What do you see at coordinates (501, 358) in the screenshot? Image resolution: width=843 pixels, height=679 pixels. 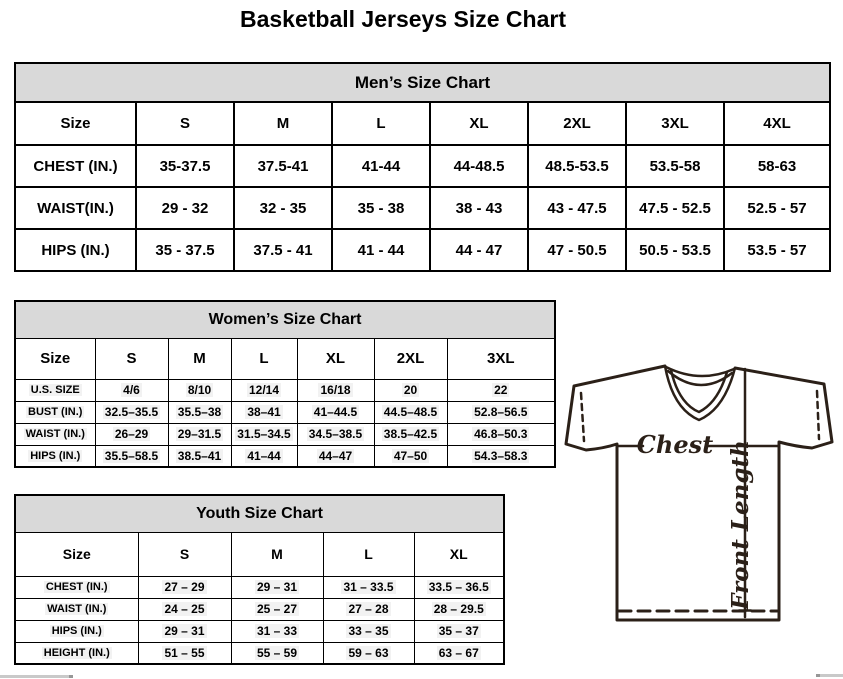 I see `column-header: 3XL` at bounding box center [501, 358].